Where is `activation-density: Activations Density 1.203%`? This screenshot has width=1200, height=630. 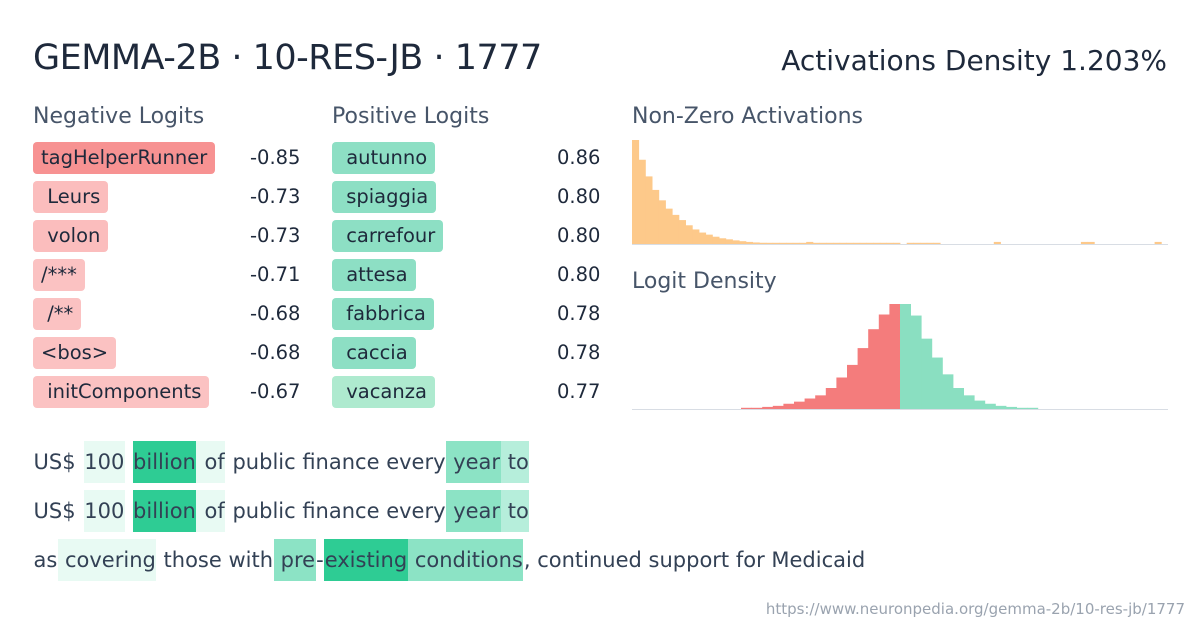 activation-density: Activations Density 1.203% is located at coordinates (974, 60).